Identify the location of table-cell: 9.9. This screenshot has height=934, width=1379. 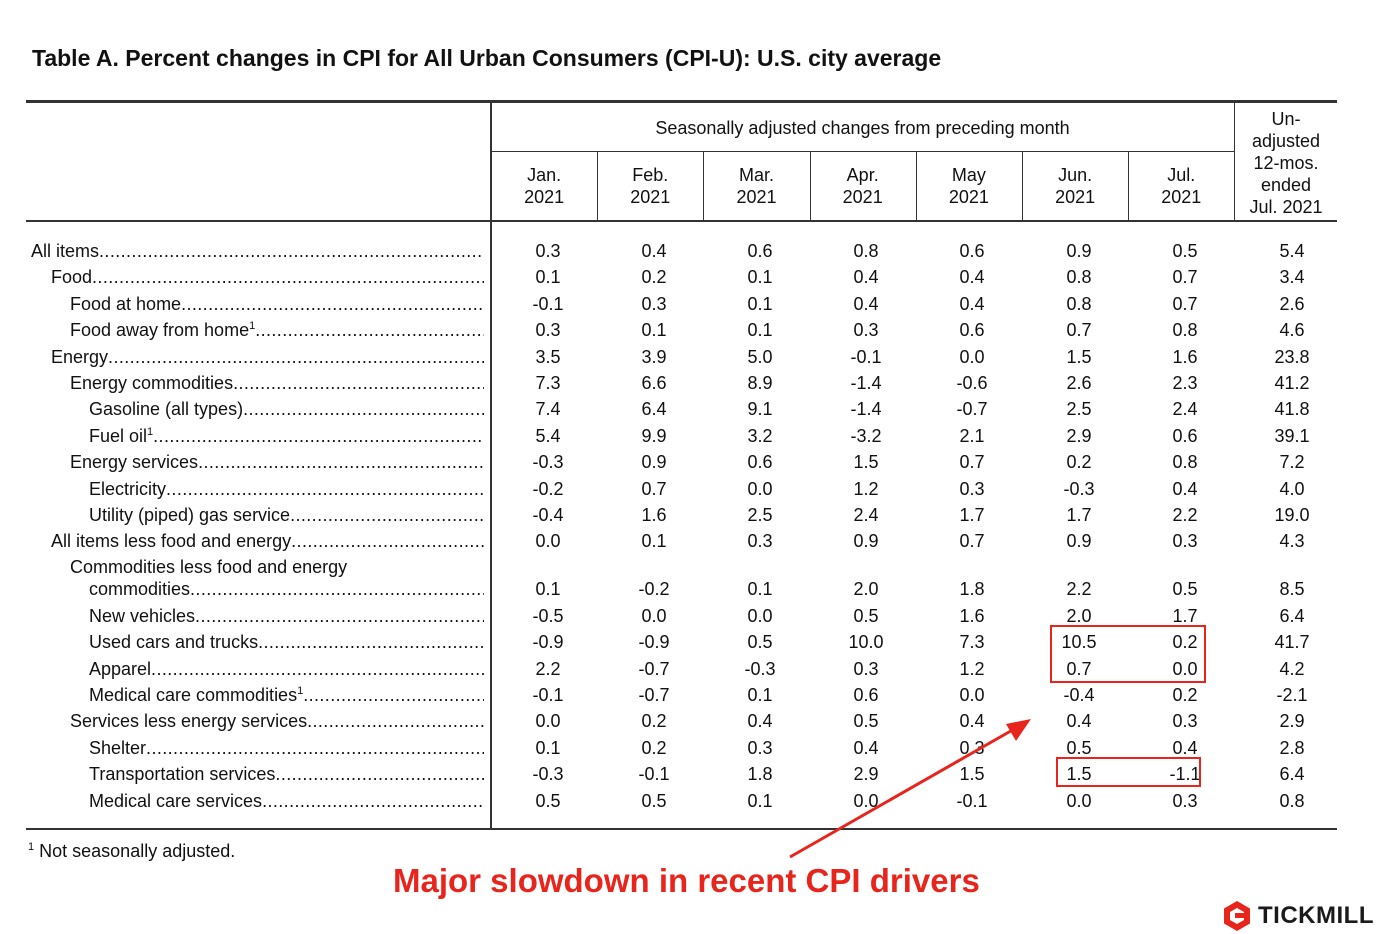
(654, 435).